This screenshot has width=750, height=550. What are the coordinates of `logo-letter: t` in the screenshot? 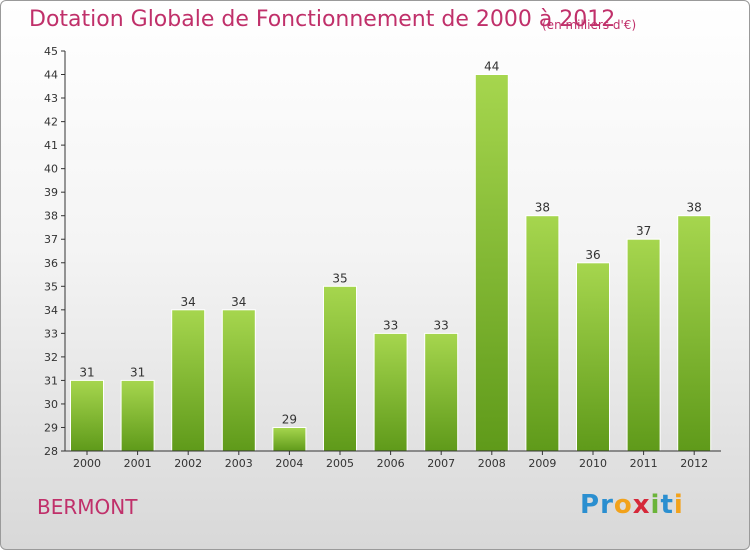 It's located at (667, 505).